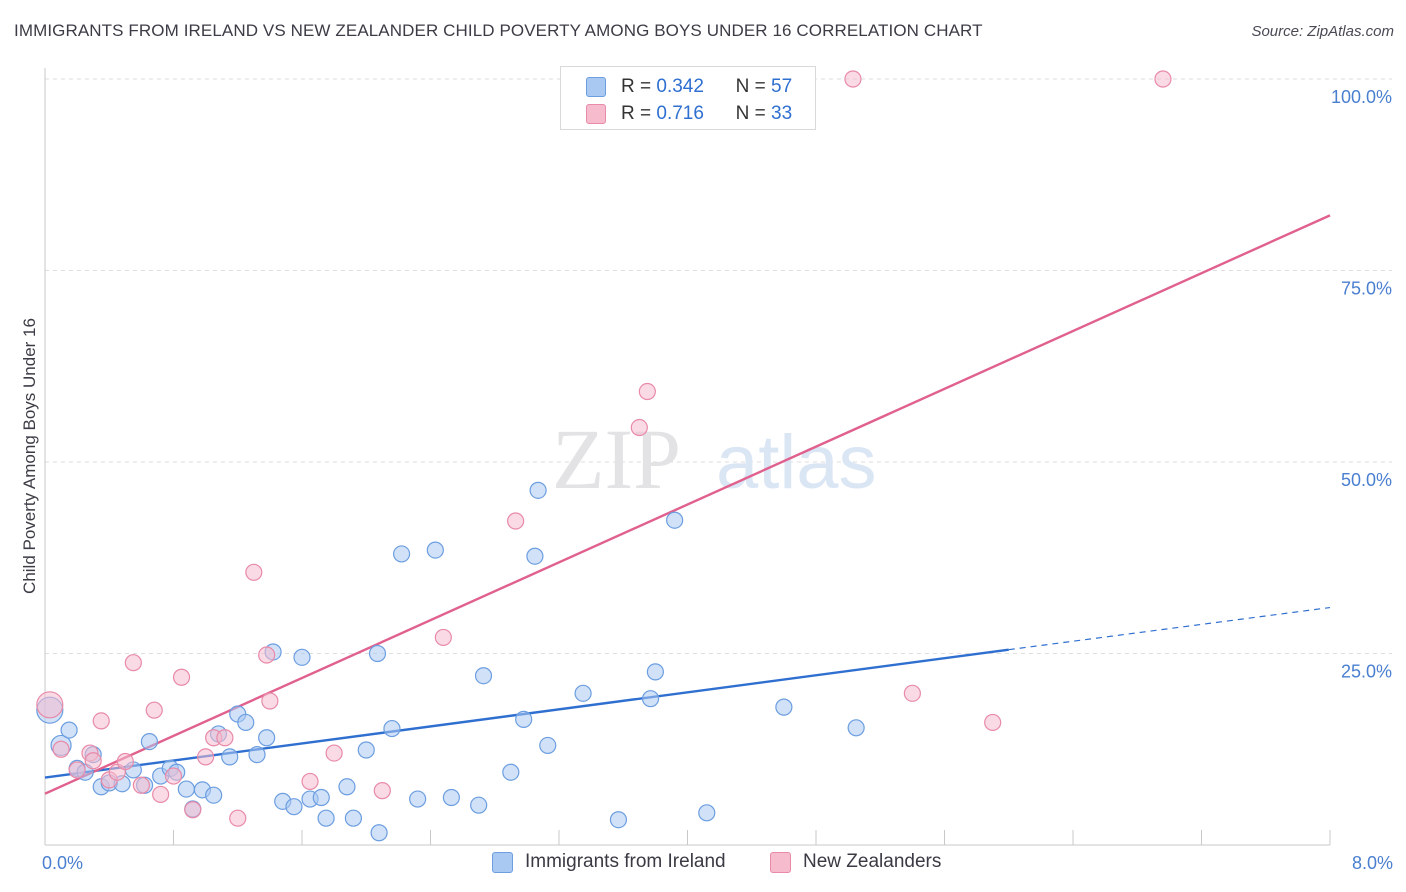  What do you see at coordinates (872, 861) in the screenshot?
I see `legend-label-nz: New Zealanders` at bounding box center [872, 861].